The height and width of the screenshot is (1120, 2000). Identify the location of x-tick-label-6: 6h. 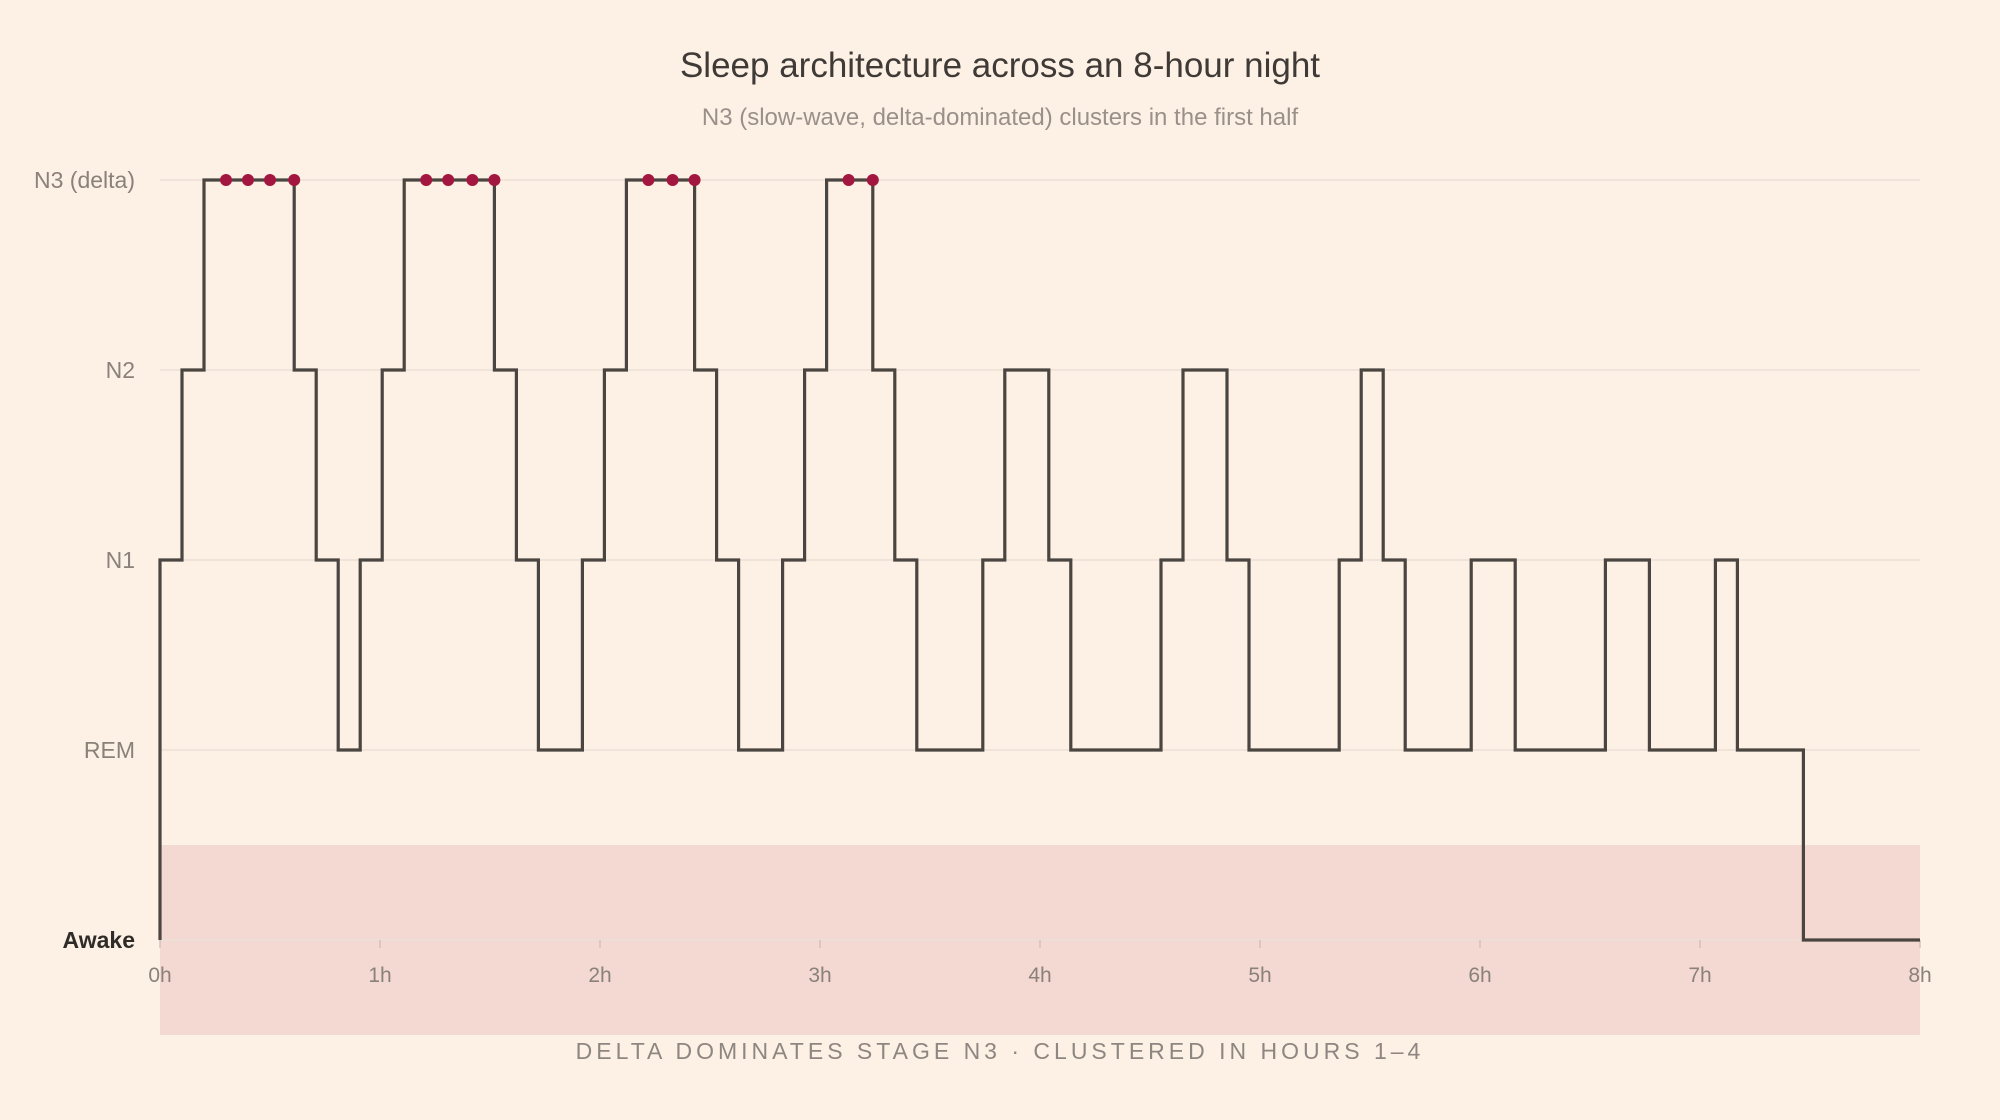
(1479, 975).